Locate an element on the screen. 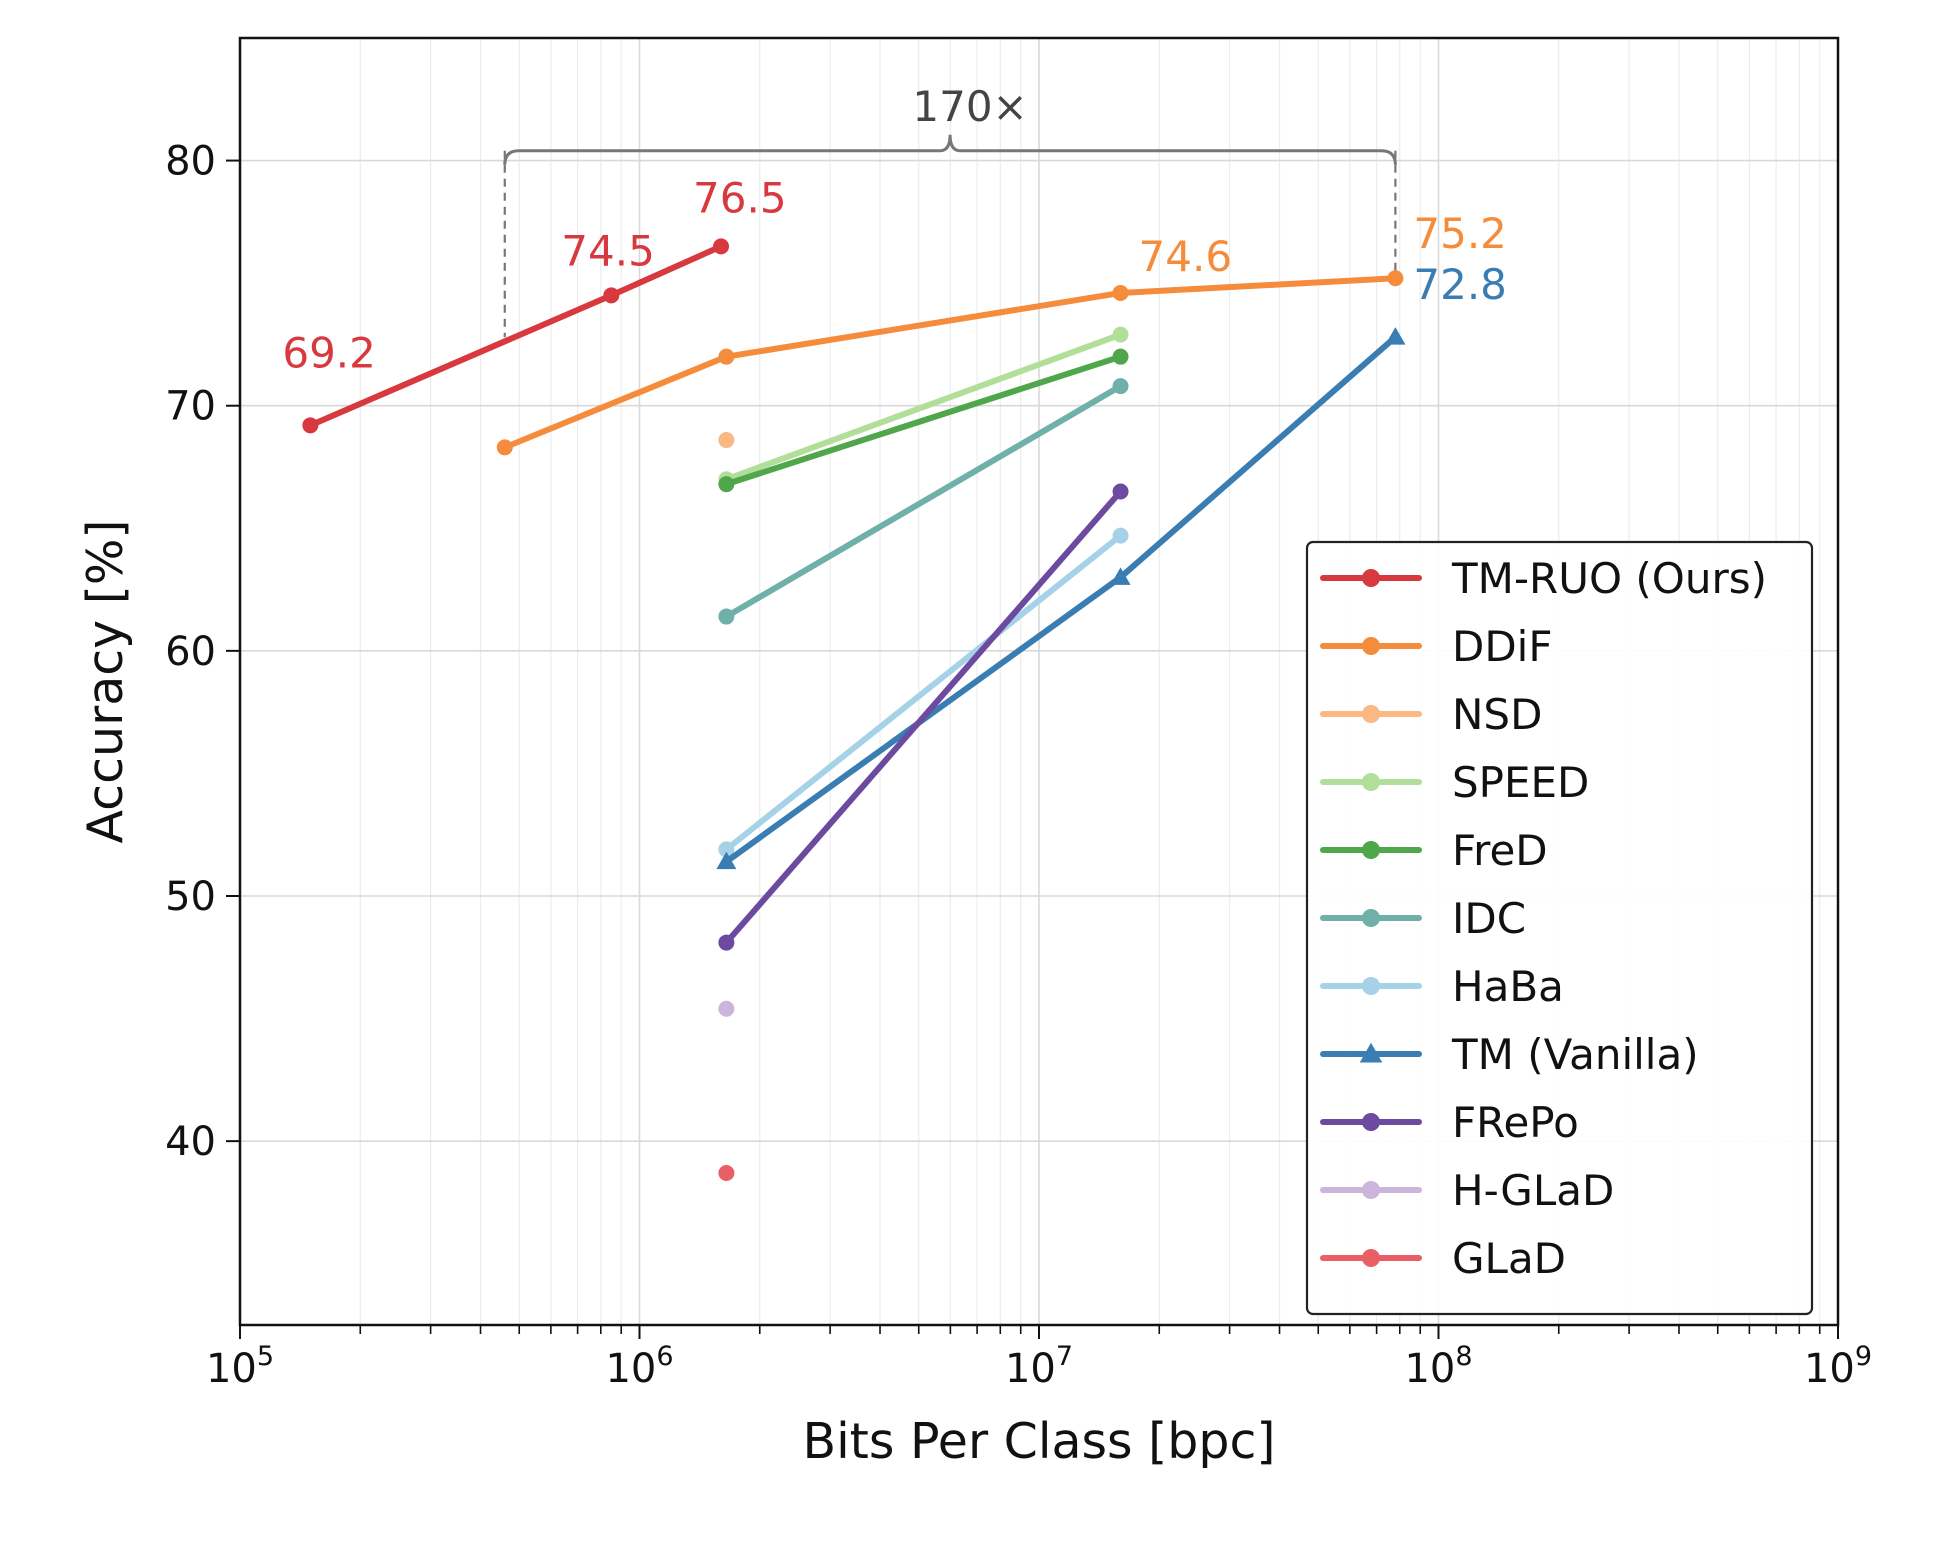  series-fred is located at coordinates (923, 420).